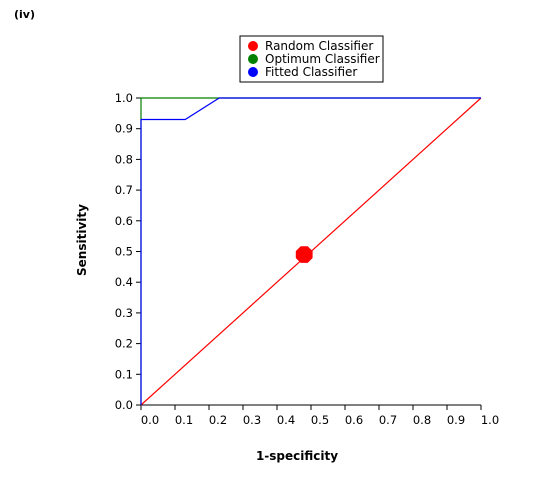 The height and width of the screenshot is (481, 539). I want to click on legend-label-1: Optimum Classifier, so click(322, 59).